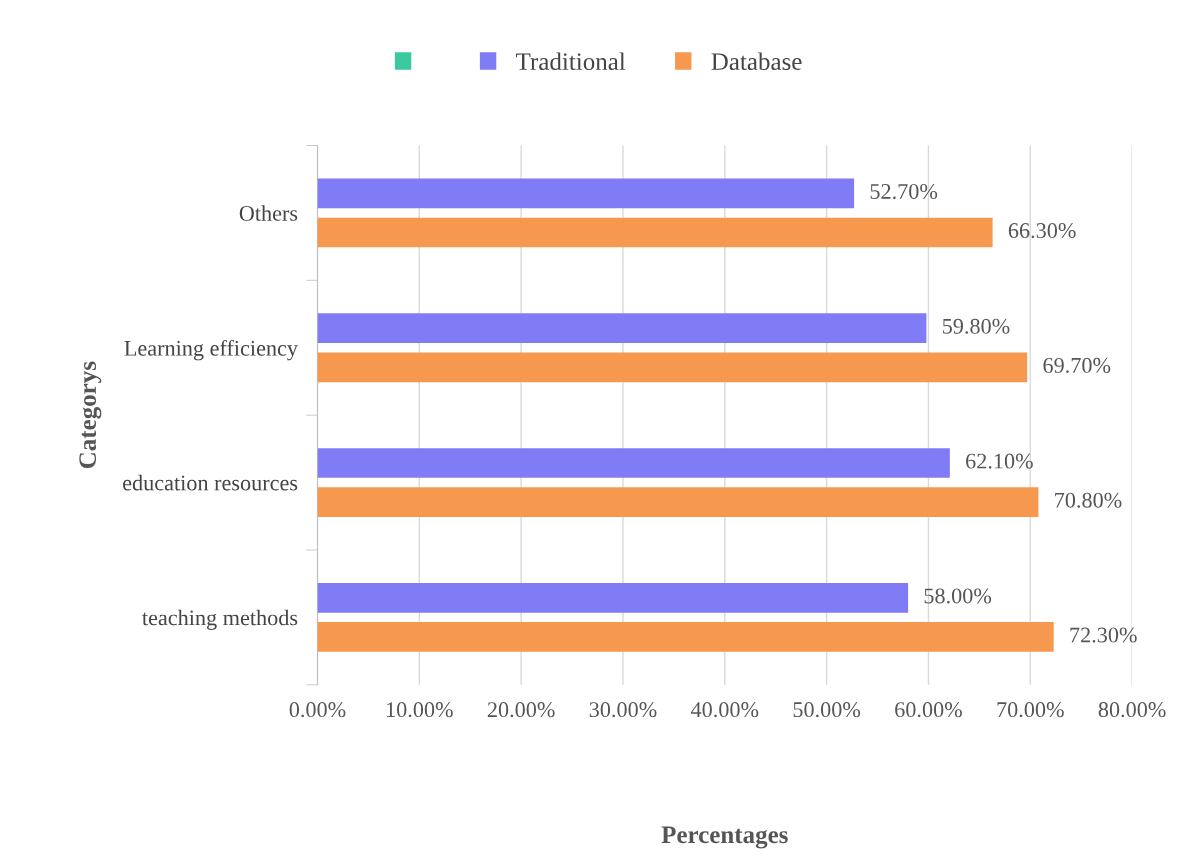 This screenshot has width=1198, height=856. What do you see at coordinates (268, 213) in the screenshot?
I see `y-tick-label: Others` at bounding box center [268, 213].